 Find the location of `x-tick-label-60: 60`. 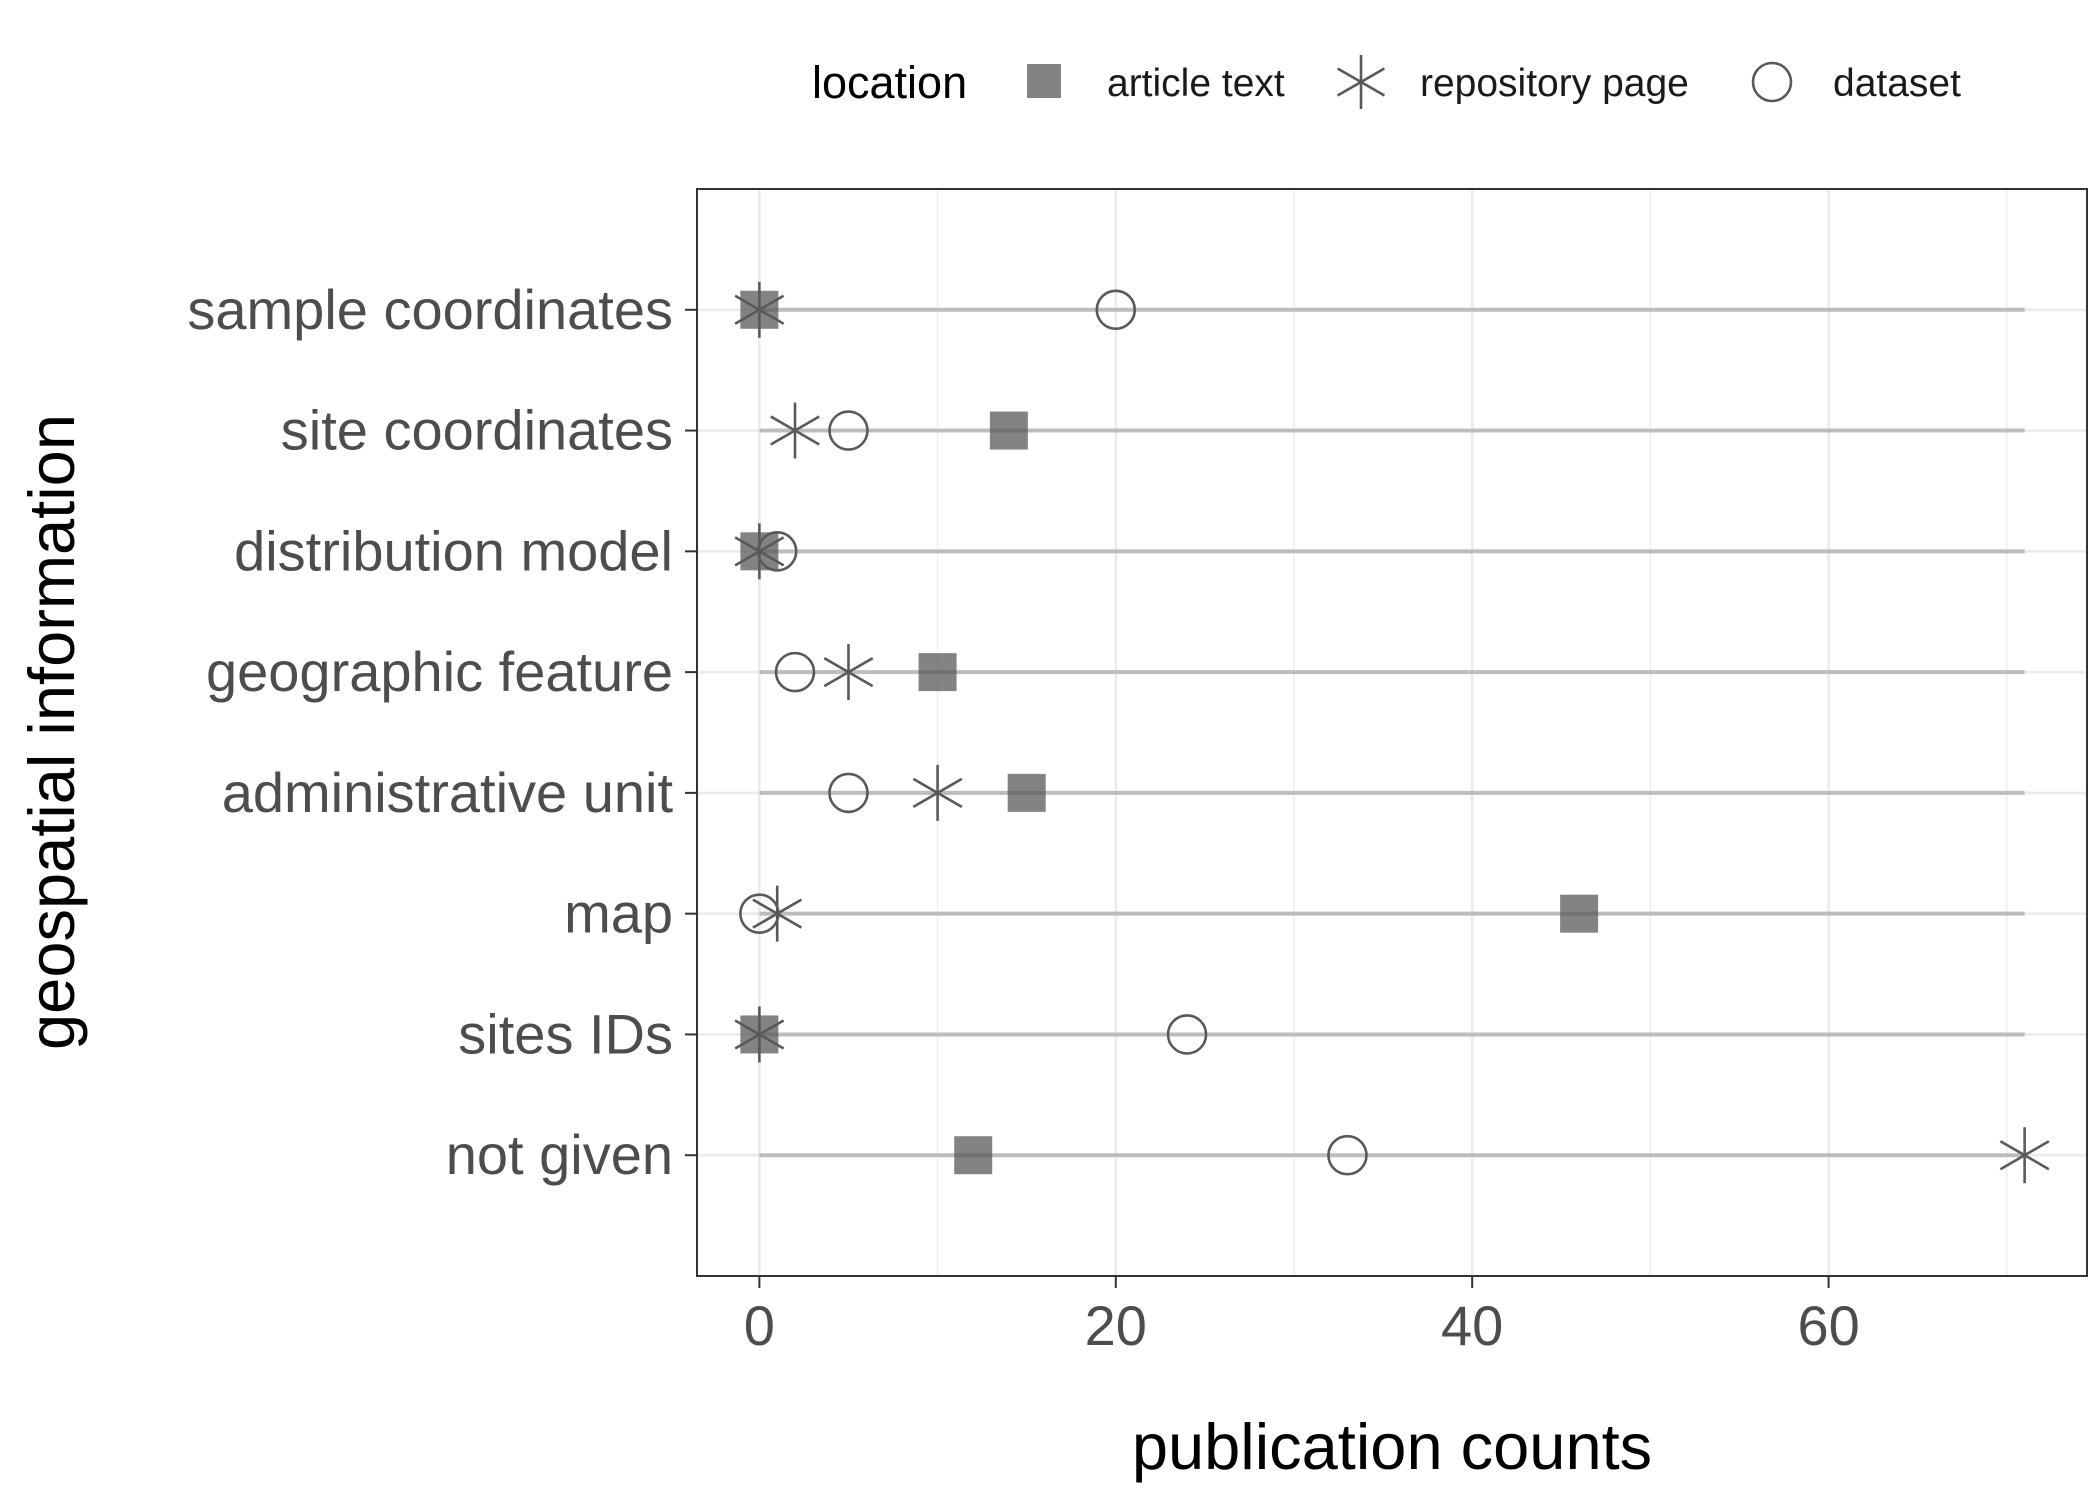

x-tick-label-60: 60 is located at coordinates (1828, 1325).